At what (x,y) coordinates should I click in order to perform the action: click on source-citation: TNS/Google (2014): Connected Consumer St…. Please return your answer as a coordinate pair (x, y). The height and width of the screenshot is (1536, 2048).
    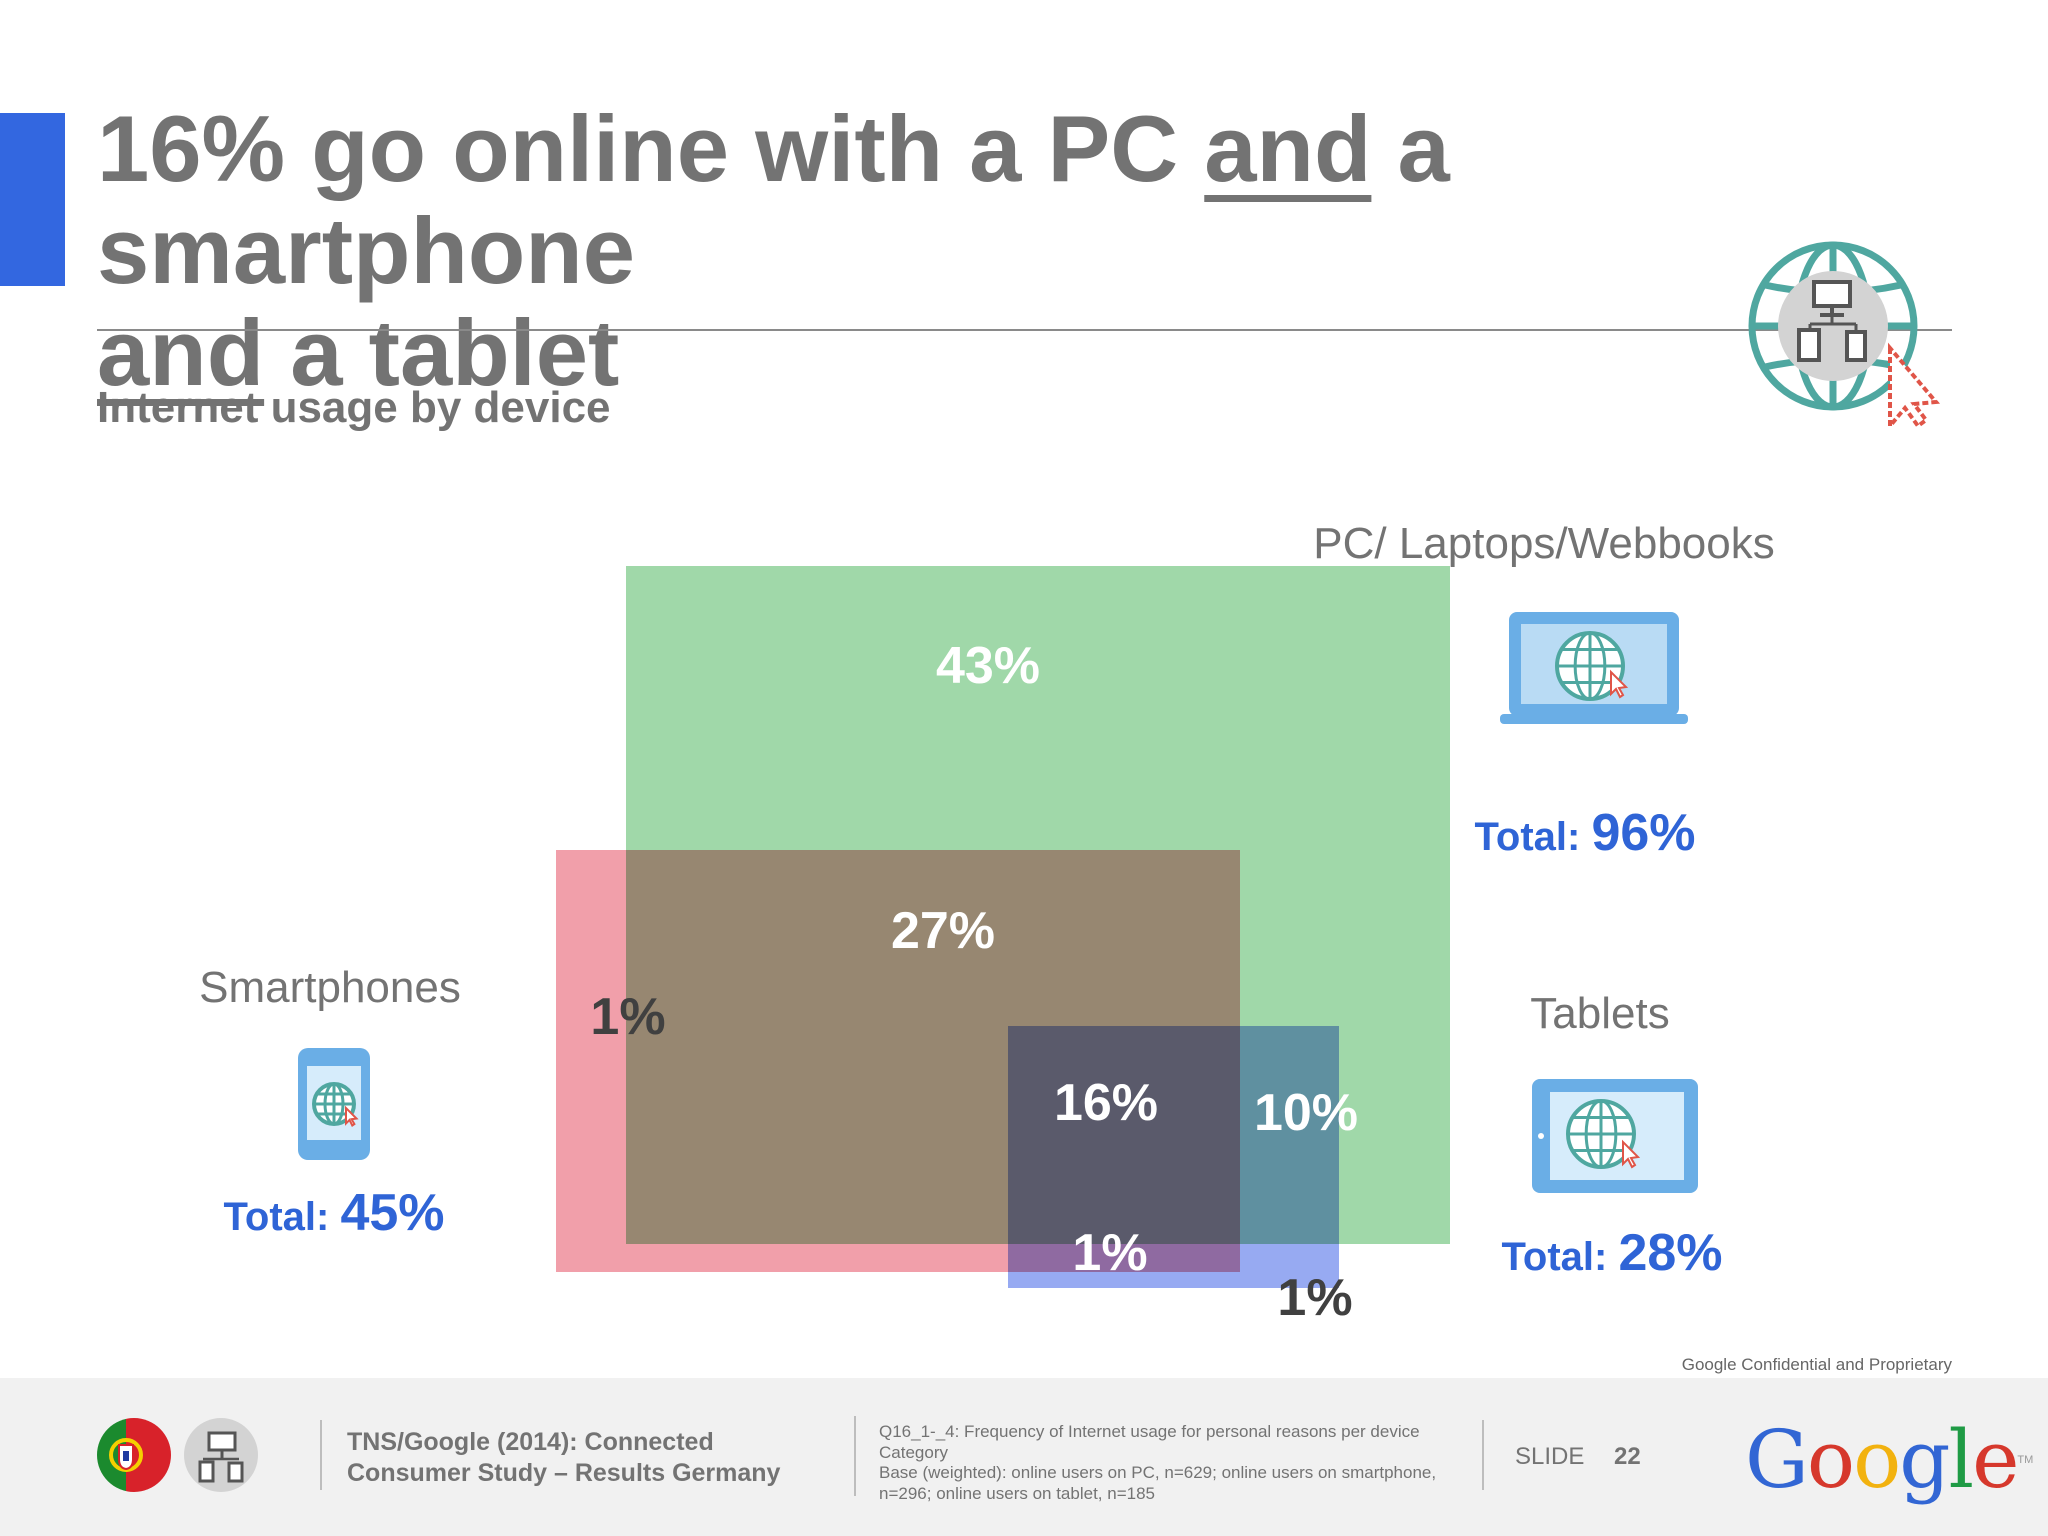
    Looking at the image, I should click on (564, 1457).